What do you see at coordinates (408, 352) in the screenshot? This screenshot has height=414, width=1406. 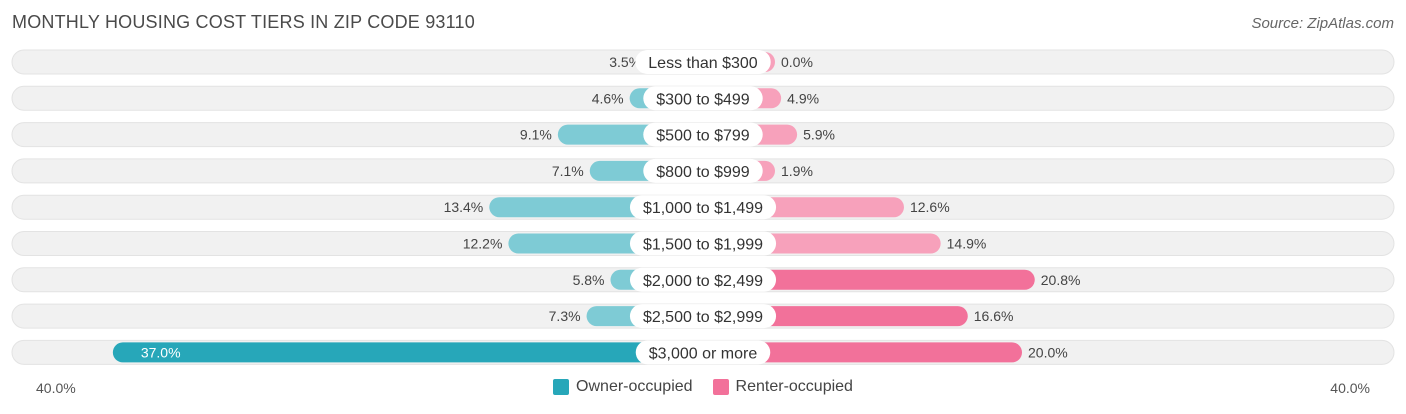 I see `owner-bar` at bounding box center [408, 352].